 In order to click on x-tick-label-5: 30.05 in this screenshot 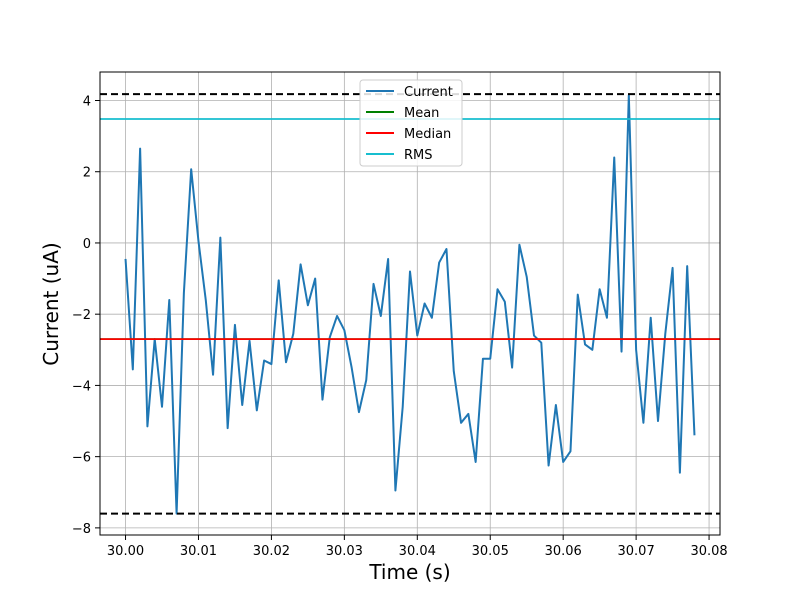, I will do `click(490, 551)`.